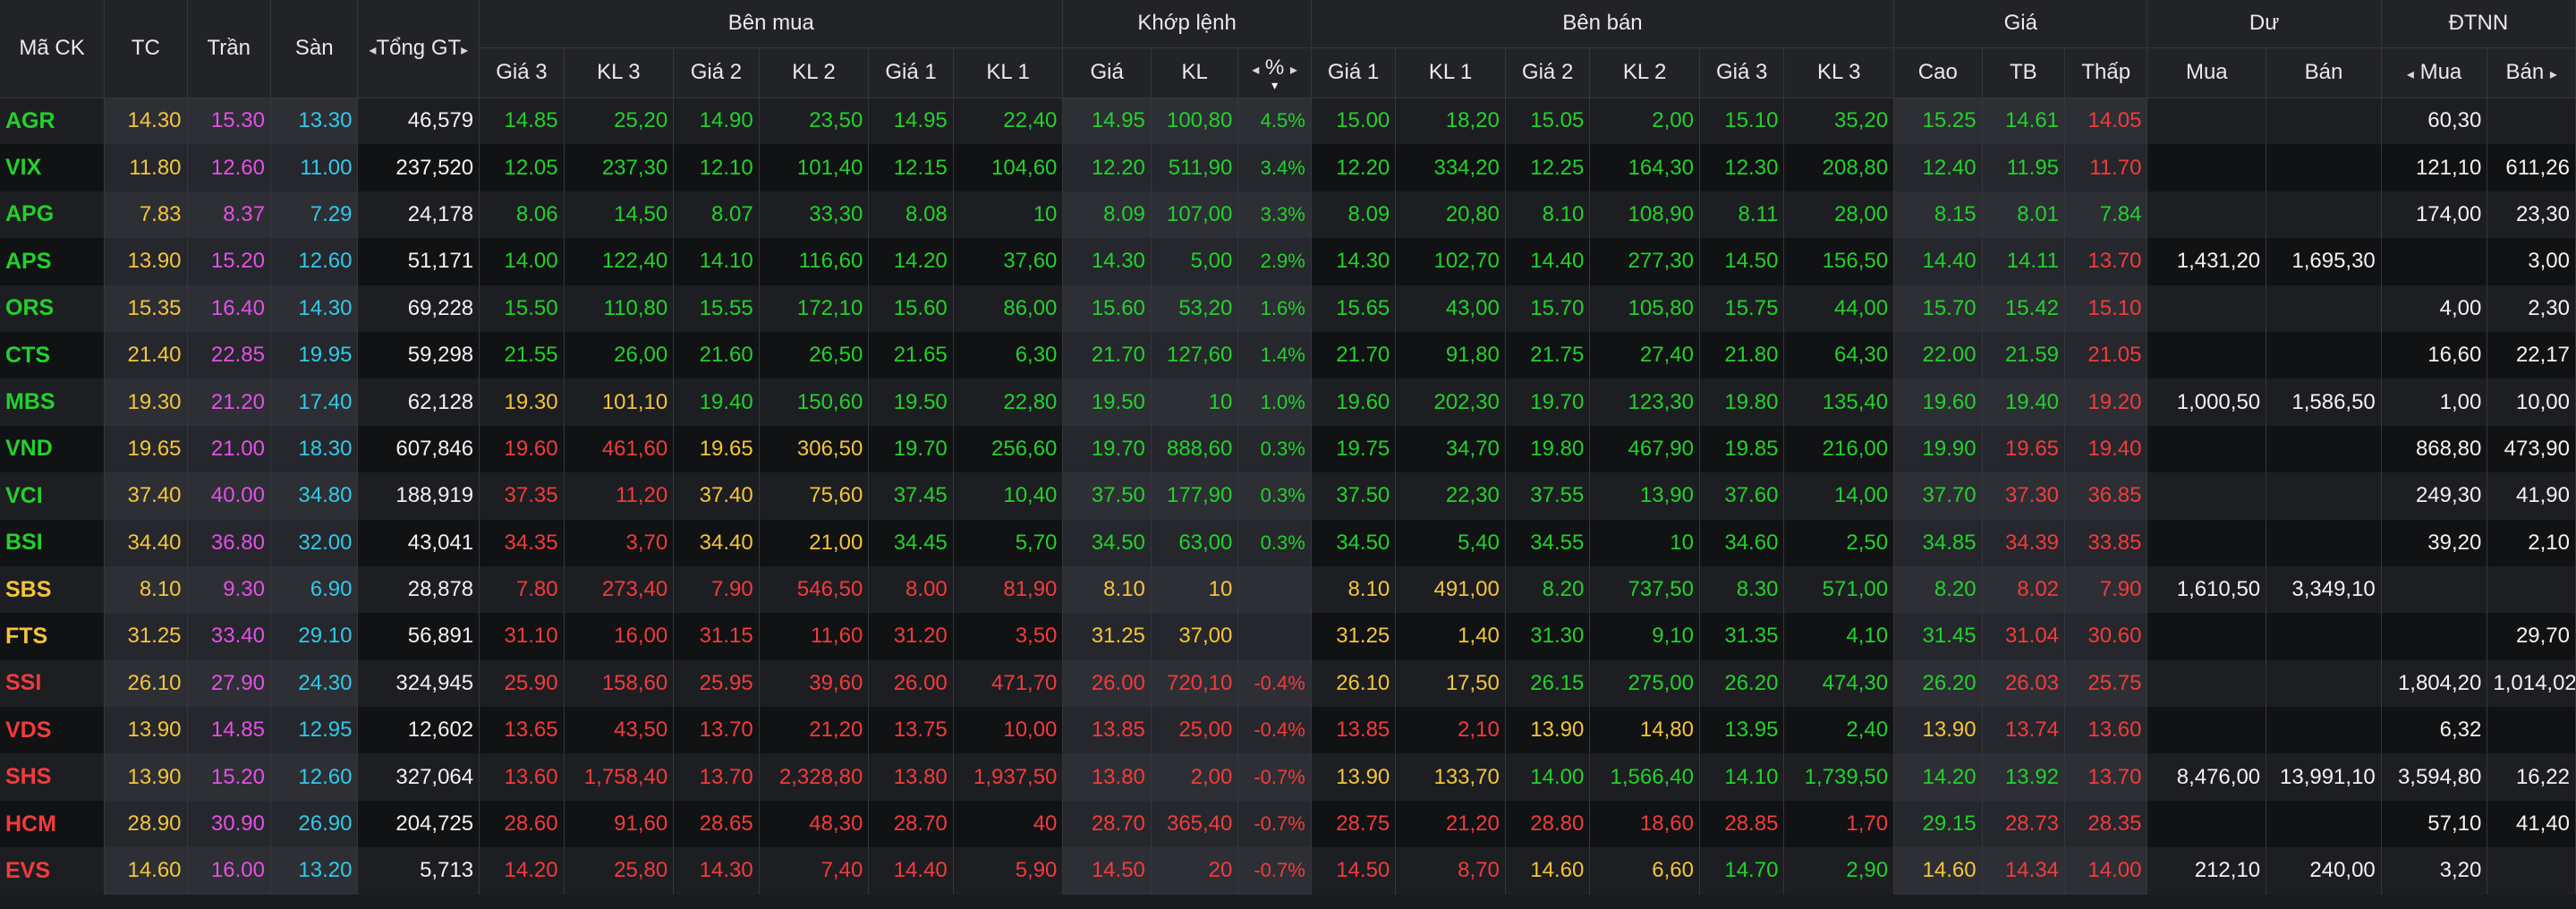 The width and height of the screenshot is (2576, 909). What do you see at coordinates (619, 730) in the screenshot?
I see `cell-buy-vol3: 43,50` at bounding box center [619, 730].